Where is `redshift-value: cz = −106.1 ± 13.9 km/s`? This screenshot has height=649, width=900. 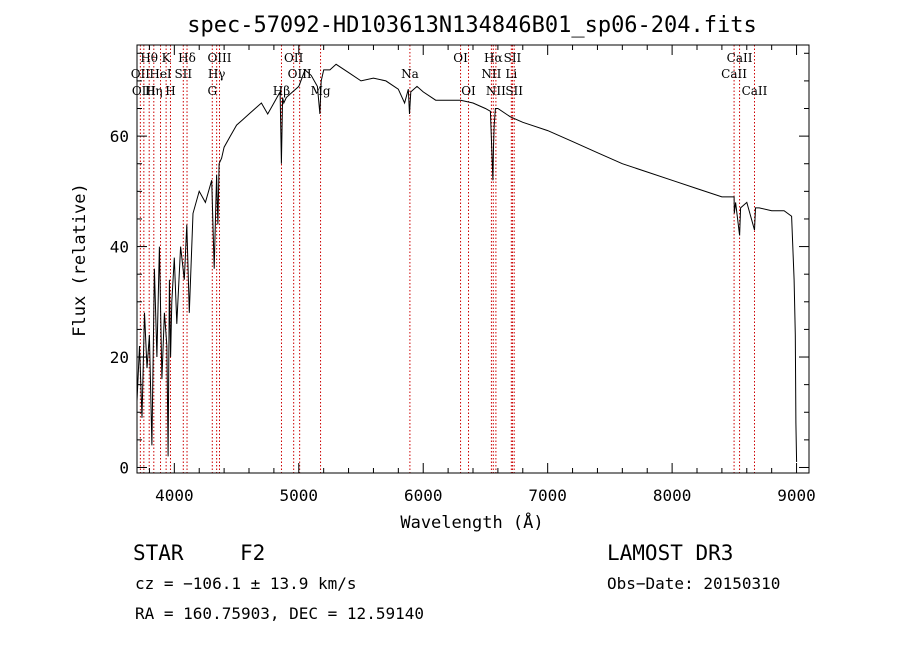 redshift-value: cz = −106.1 ± 13.9 km/s is located at coordinates (246, 583).